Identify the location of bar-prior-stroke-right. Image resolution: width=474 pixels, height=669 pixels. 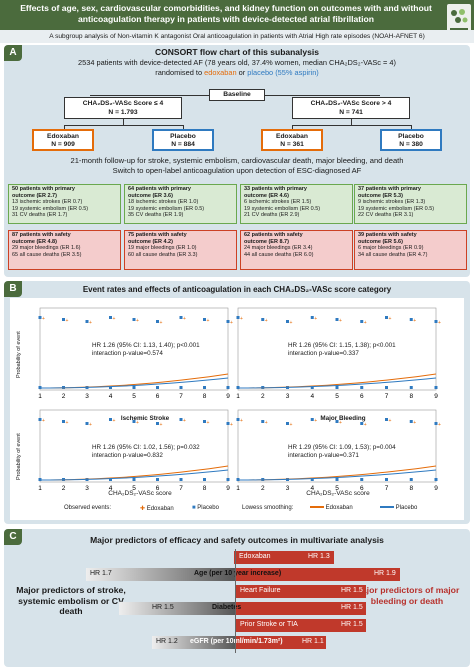
(301, 625).